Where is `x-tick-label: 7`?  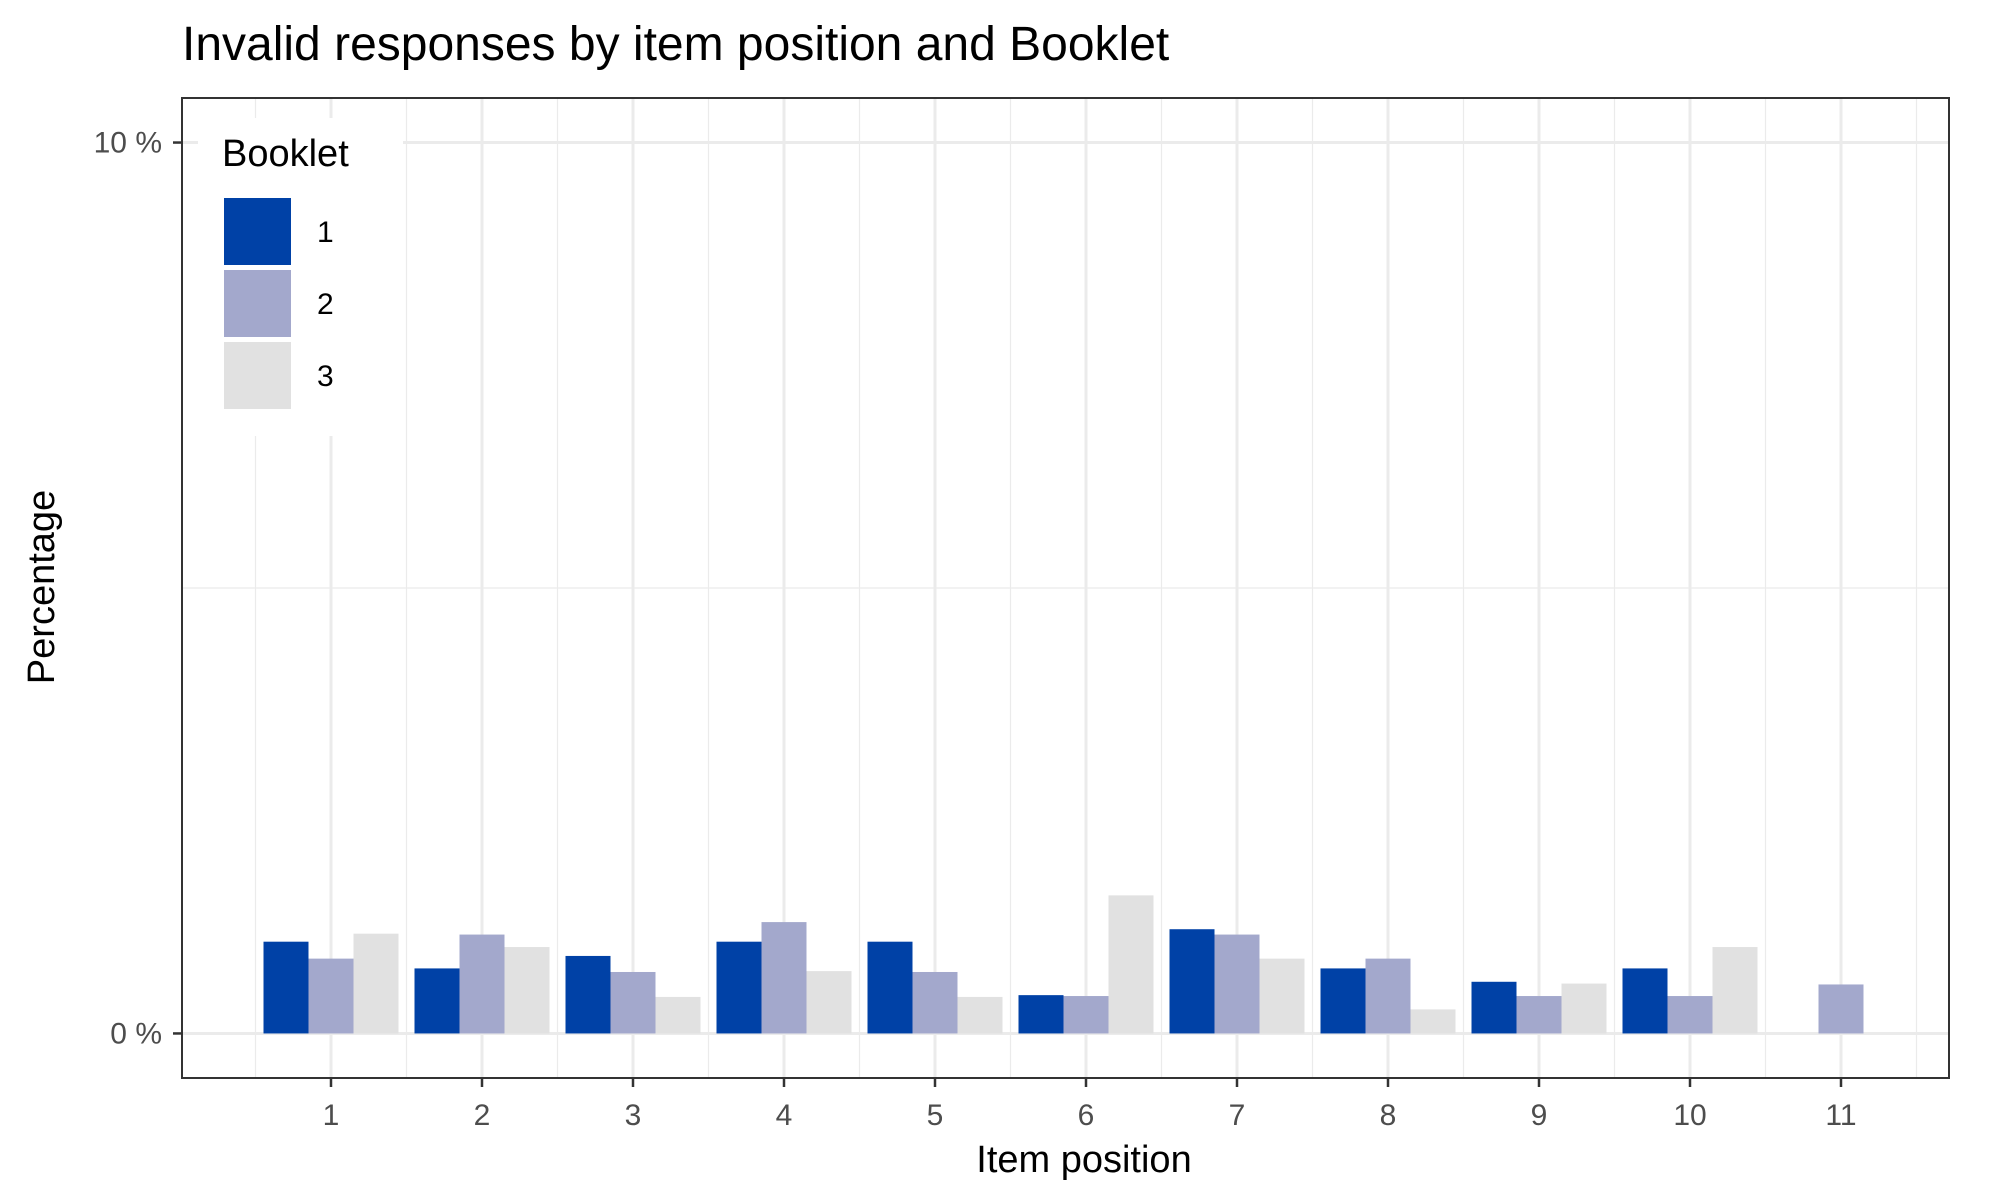
x-tick-label: 7 is located at coordinates (1237, 1115).